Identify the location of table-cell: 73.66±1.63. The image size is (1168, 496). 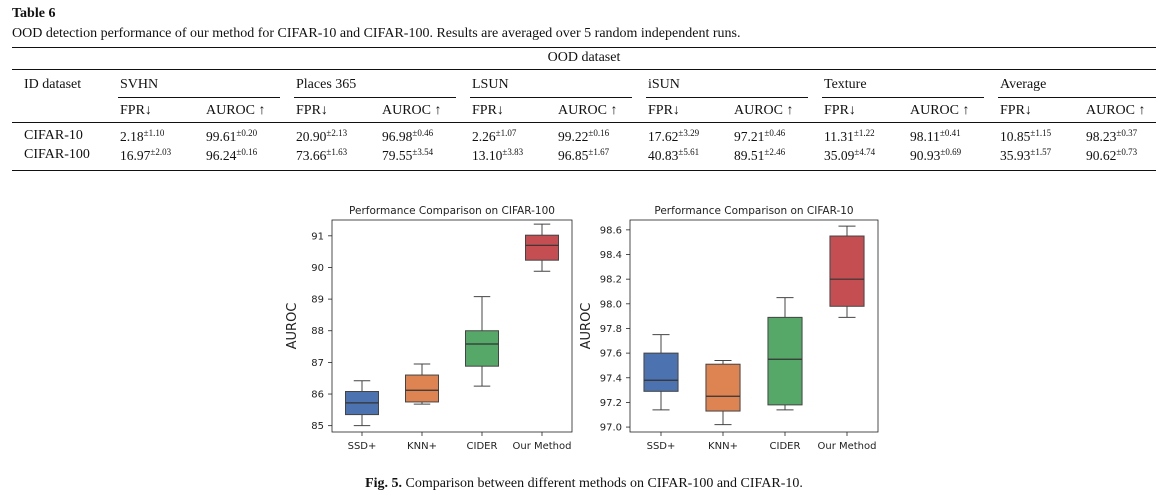
(321, 155).